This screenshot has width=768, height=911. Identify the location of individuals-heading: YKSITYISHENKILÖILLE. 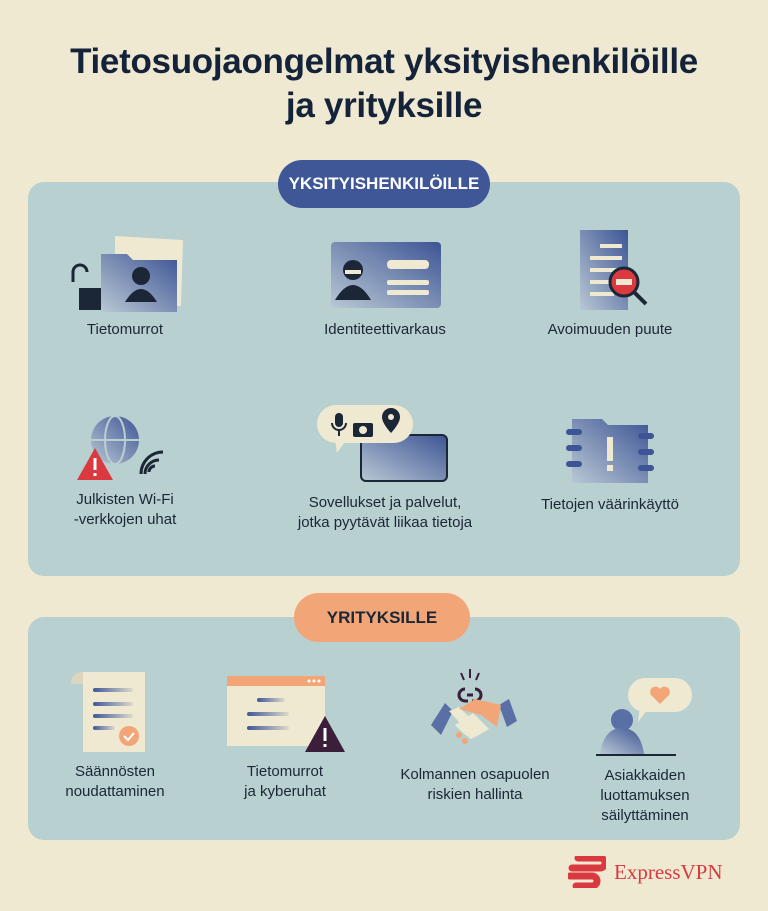
(384, 184).